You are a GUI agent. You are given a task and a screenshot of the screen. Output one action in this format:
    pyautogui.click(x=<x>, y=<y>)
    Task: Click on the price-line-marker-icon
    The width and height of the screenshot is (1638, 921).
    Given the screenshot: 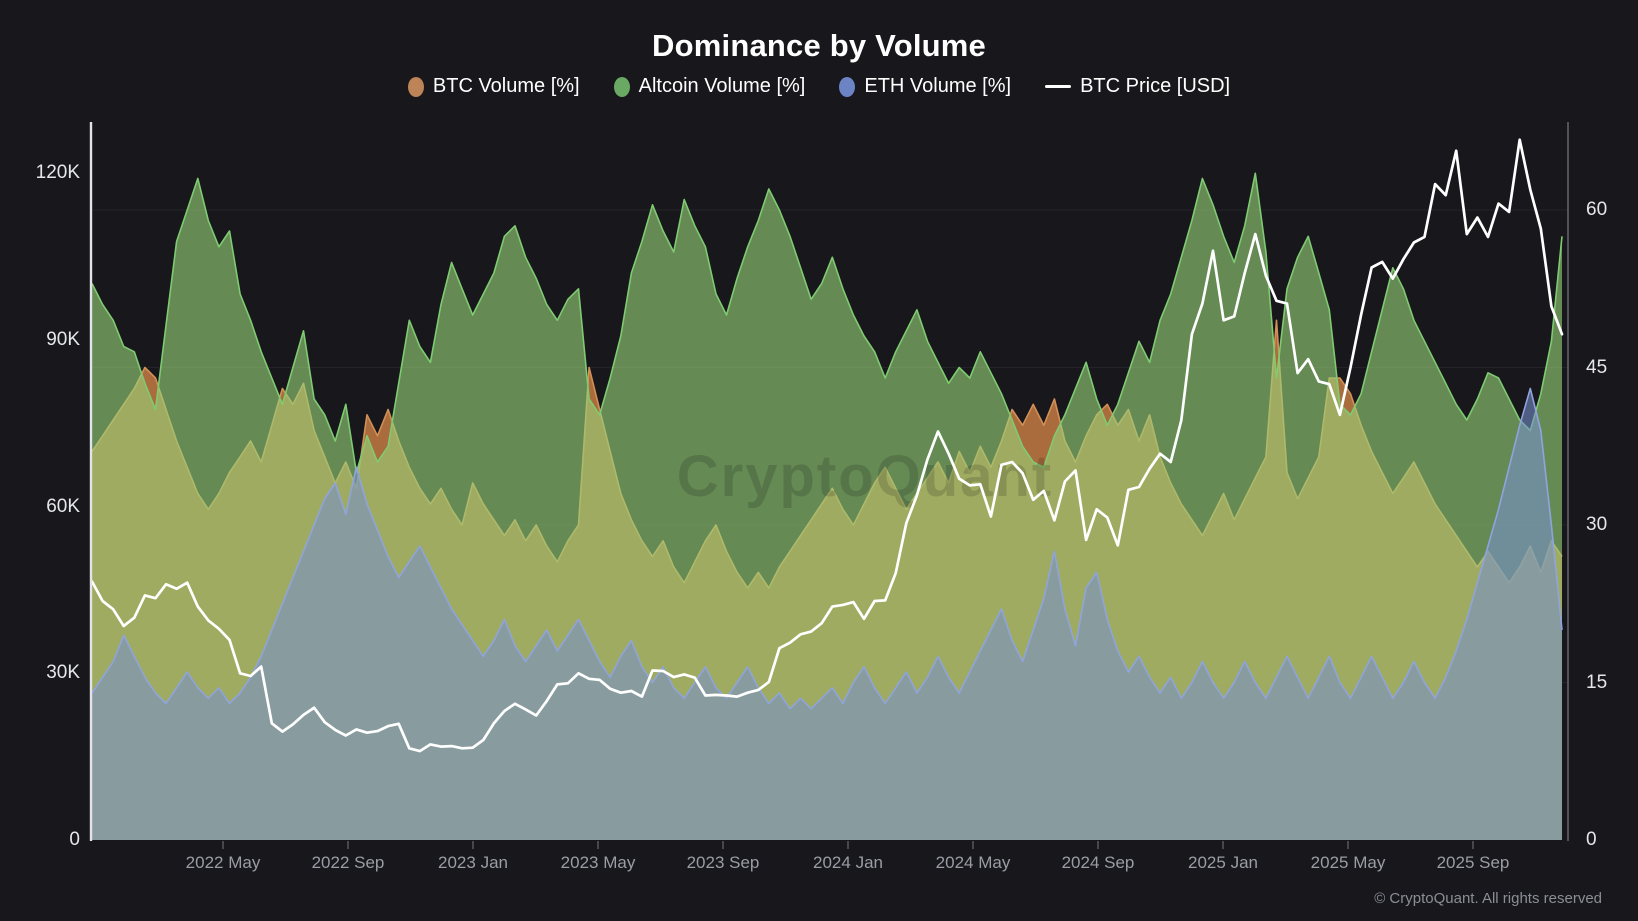 What is the action you would take?
    pyautogui.click(x=1058, y=86)
    